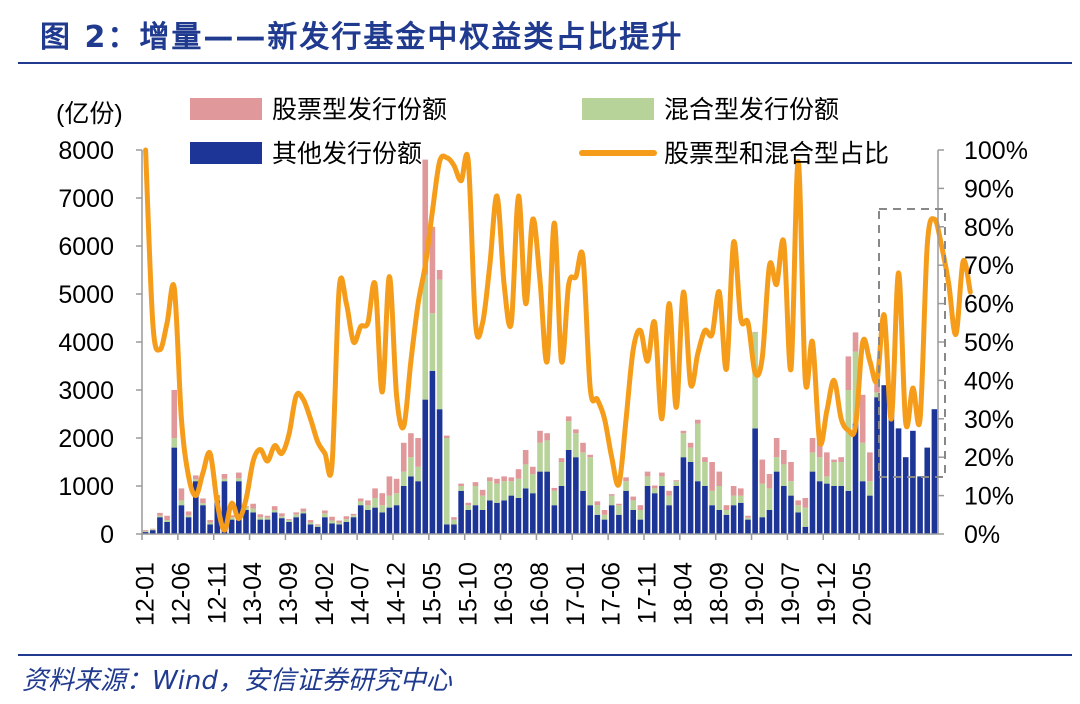 The width and height of the screenshot is (1080, 704). I want to click on y-tick-label-right: 20%, so click(989, 458).